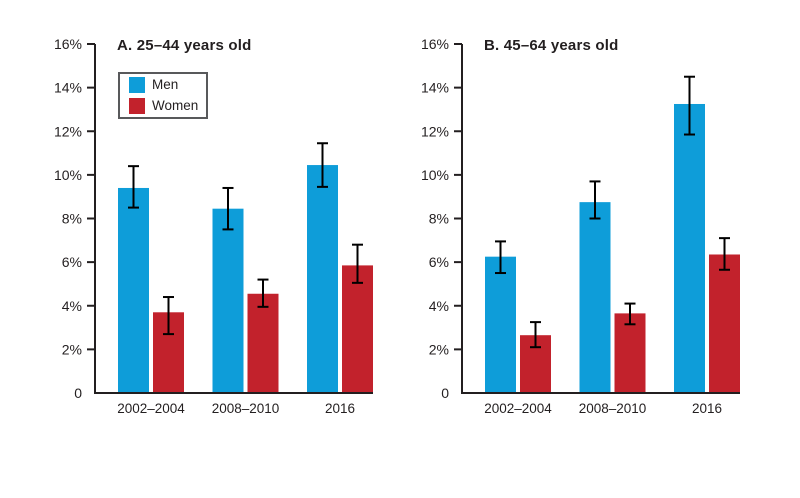 The width and height of the screenshot is (800, 498). I want to click on legend-label-men: Men, so click(165, 84).